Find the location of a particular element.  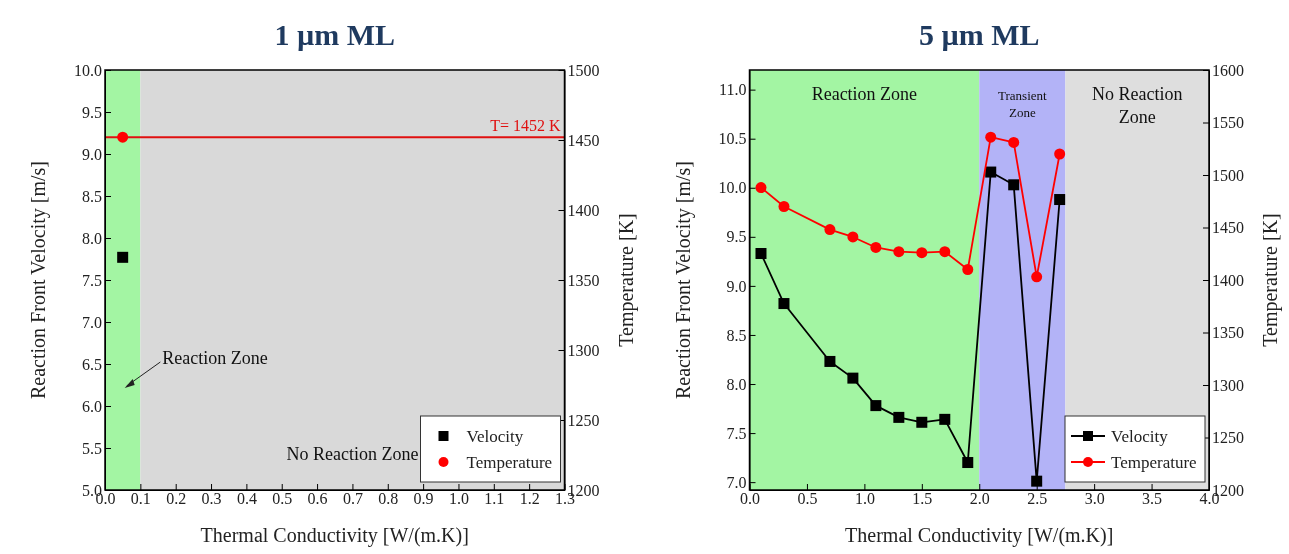

x-tick-label: 2.0 is located at coordinates (979, 499).